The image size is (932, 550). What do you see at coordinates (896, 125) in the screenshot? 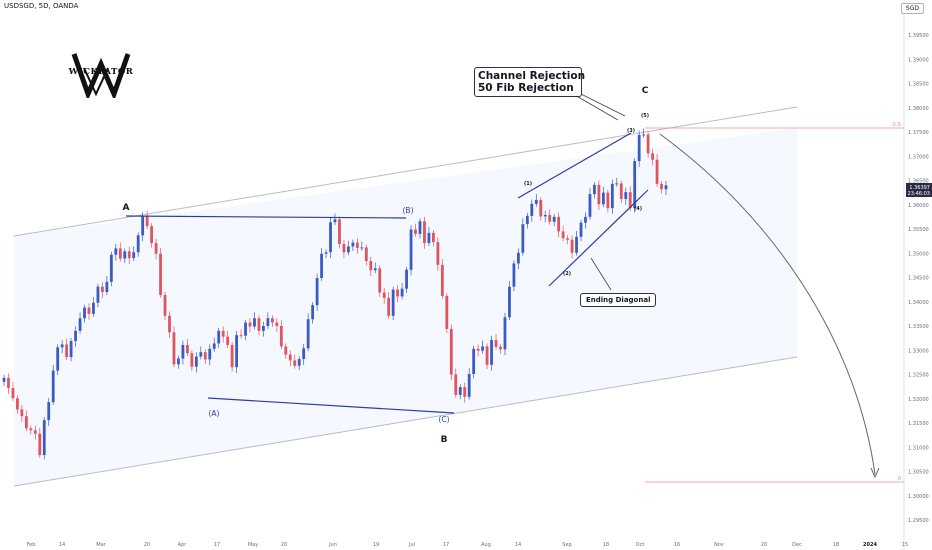
I see `fib-050-label: 0.5` at bounding box center [896, 125].